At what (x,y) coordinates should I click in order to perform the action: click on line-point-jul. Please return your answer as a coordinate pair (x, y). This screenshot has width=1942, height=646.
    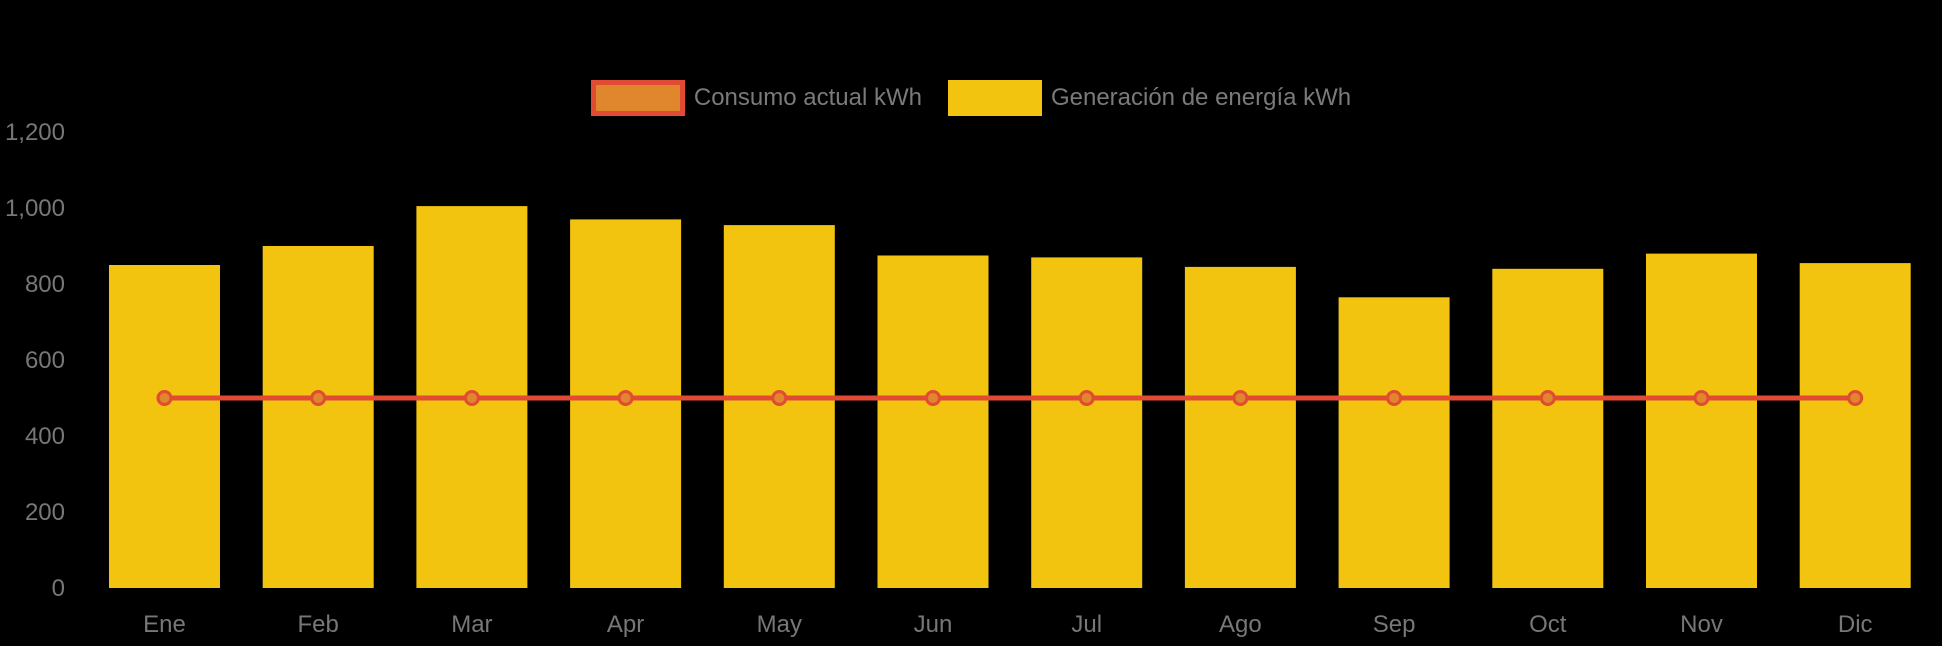
    Looking at the image, I should click on (1086, 398).